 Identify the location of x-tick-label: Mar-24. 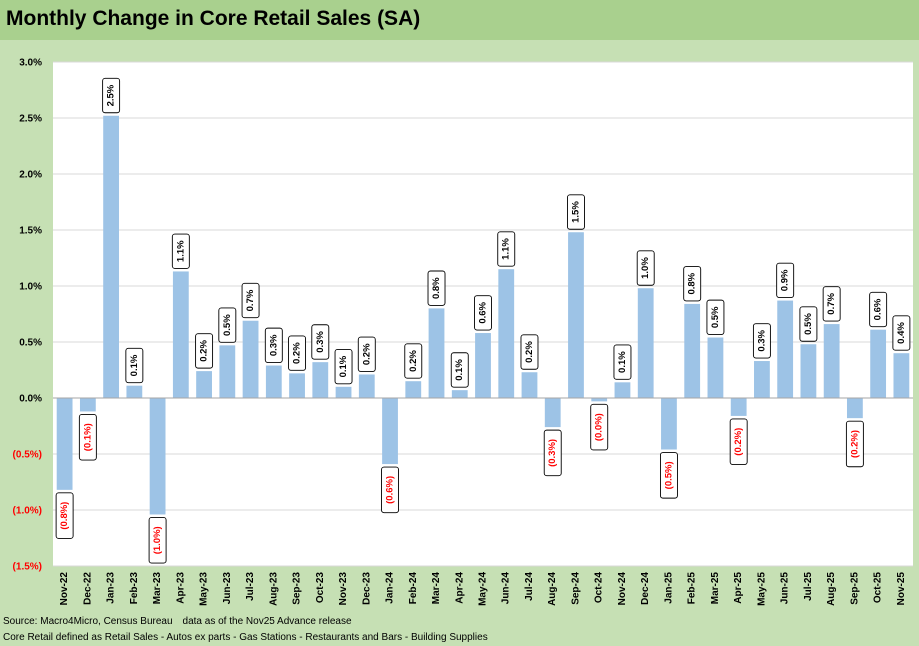
(436, 588).